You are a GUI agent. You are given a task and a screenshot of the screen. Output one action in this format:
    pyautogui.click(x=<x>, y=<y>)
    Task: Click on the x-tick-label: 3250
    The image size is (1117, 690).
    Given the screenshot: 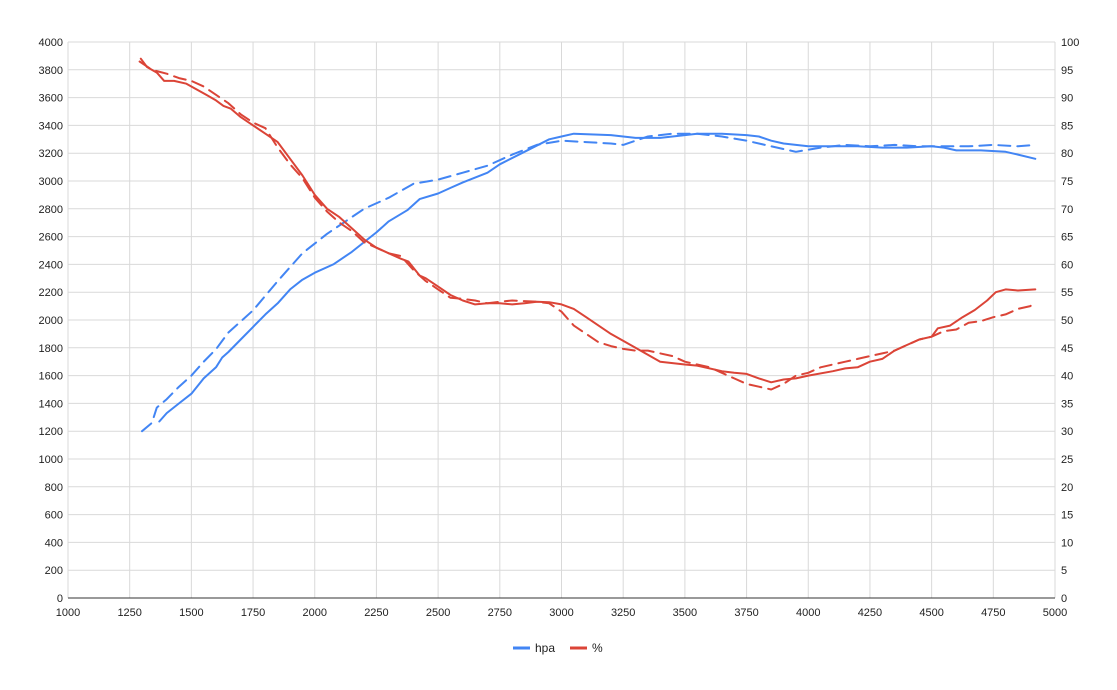 What is the action you would take?
    pyautogui.click(x=623, y=613)
    